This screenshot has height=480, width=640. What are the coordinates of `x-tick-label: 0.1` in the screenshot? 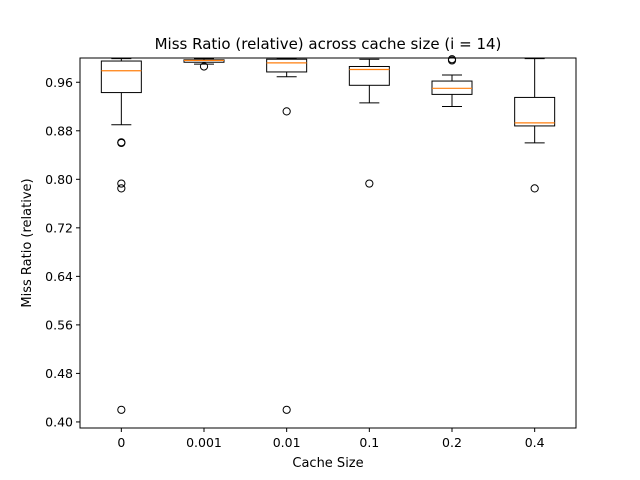 It's located at (369, 442).